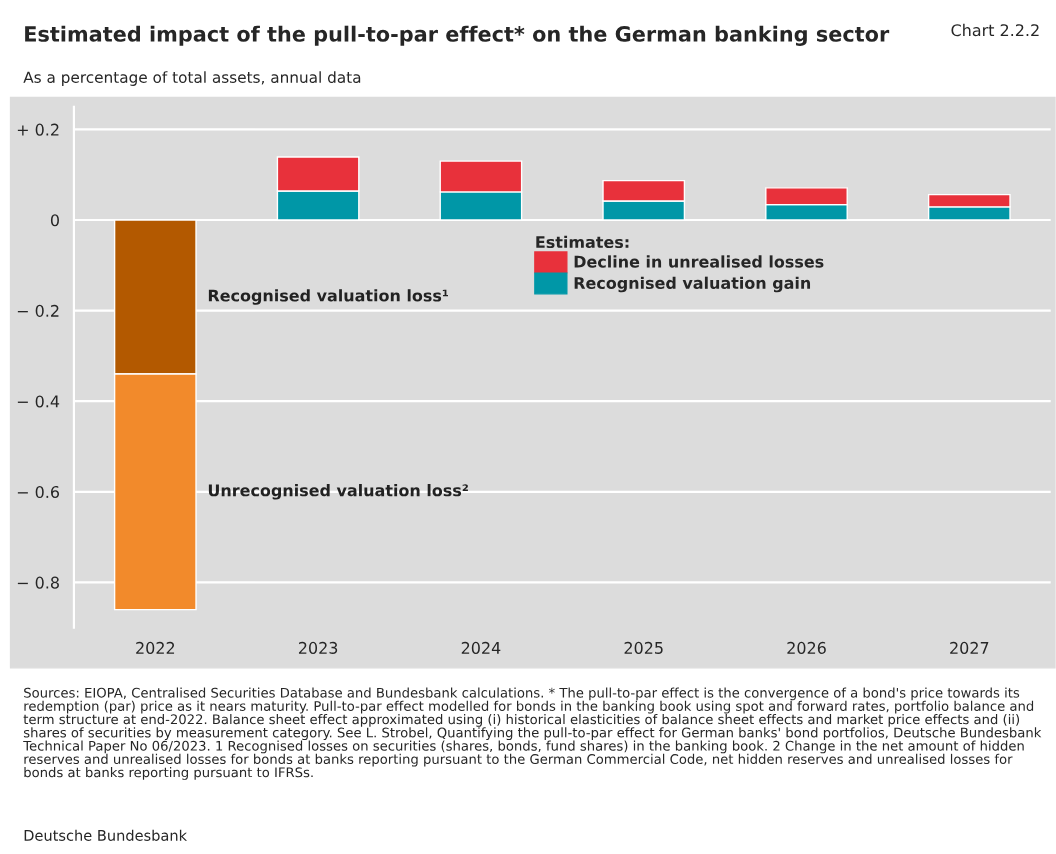 This screenshot has height=854, width=1056. Describe the element at coordinates (481, 647) in the screenshot. I see `x-tick-label: 2024` at that location.